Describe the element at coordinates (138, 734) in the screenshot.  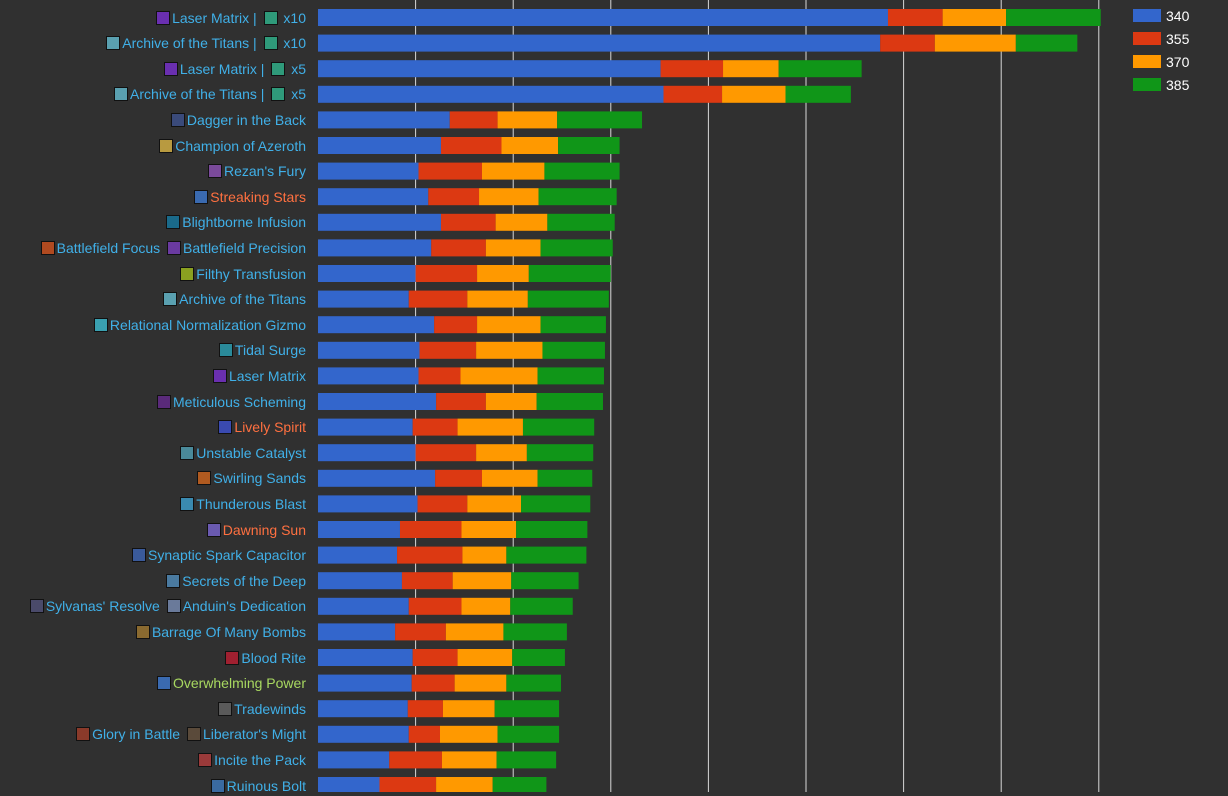
I see `category-label-text: Glory in Battle` at that location.